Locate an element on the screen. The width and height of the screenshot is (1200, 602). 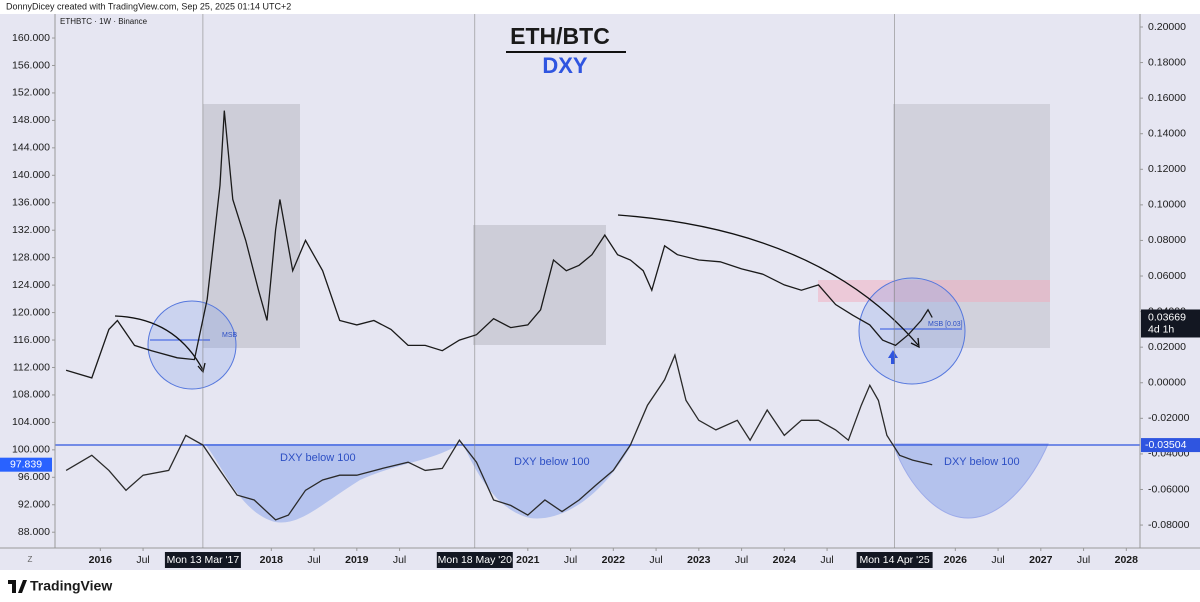
x-tick-label: 2022 is located at coordinates (614, 560).